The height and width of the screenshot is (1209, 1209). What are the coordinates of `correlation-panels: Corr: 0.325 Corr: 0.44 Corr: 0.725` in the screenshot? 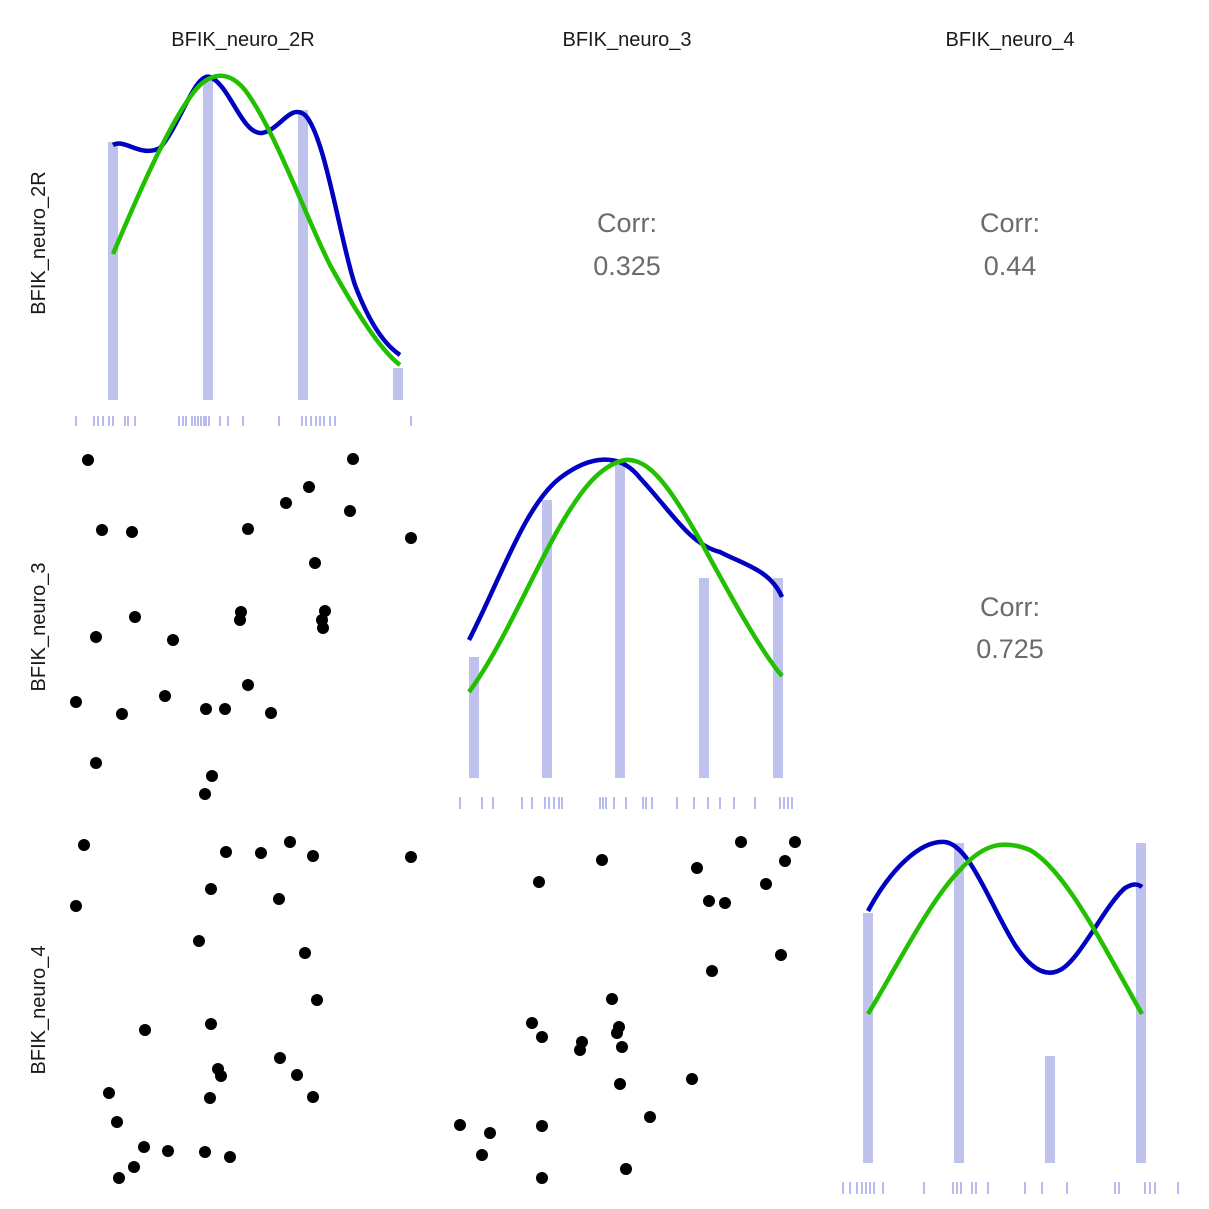 It's located at (818, 436).